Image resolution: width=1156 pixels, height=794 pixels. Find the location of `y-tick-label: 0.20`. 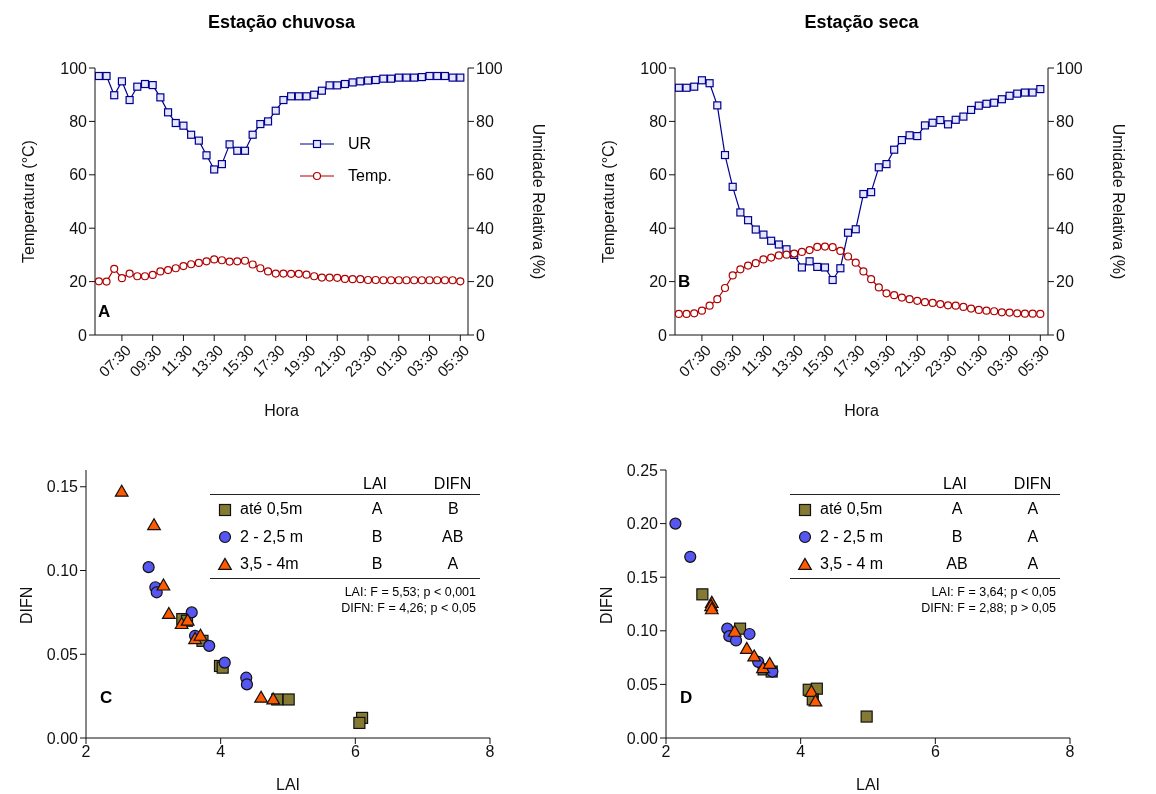

y-tick-label: 0.20 is located at coordinates (642, 524).